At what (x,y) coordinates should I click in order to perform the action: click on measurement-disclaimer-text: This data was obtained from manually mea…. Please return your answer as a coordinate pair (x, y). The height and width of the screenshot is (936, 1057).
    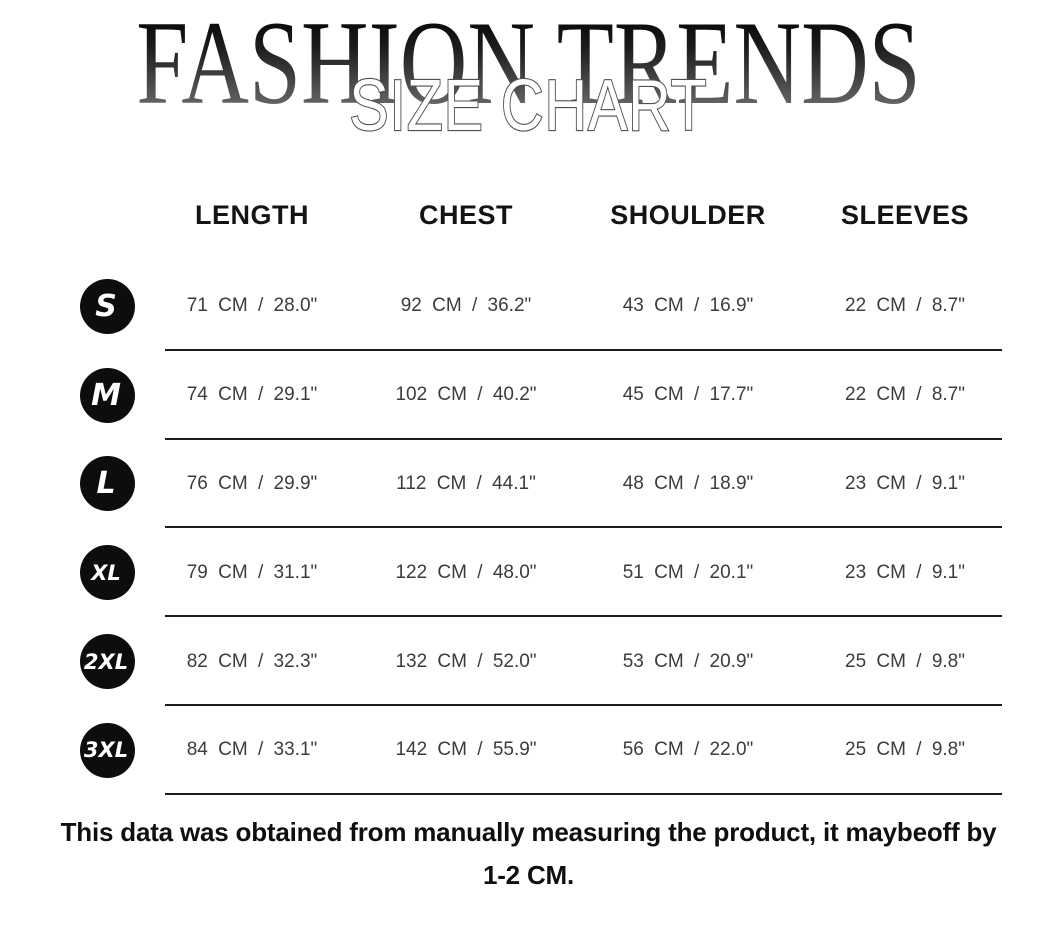
    Looking at the image, I should click on (528, 853).